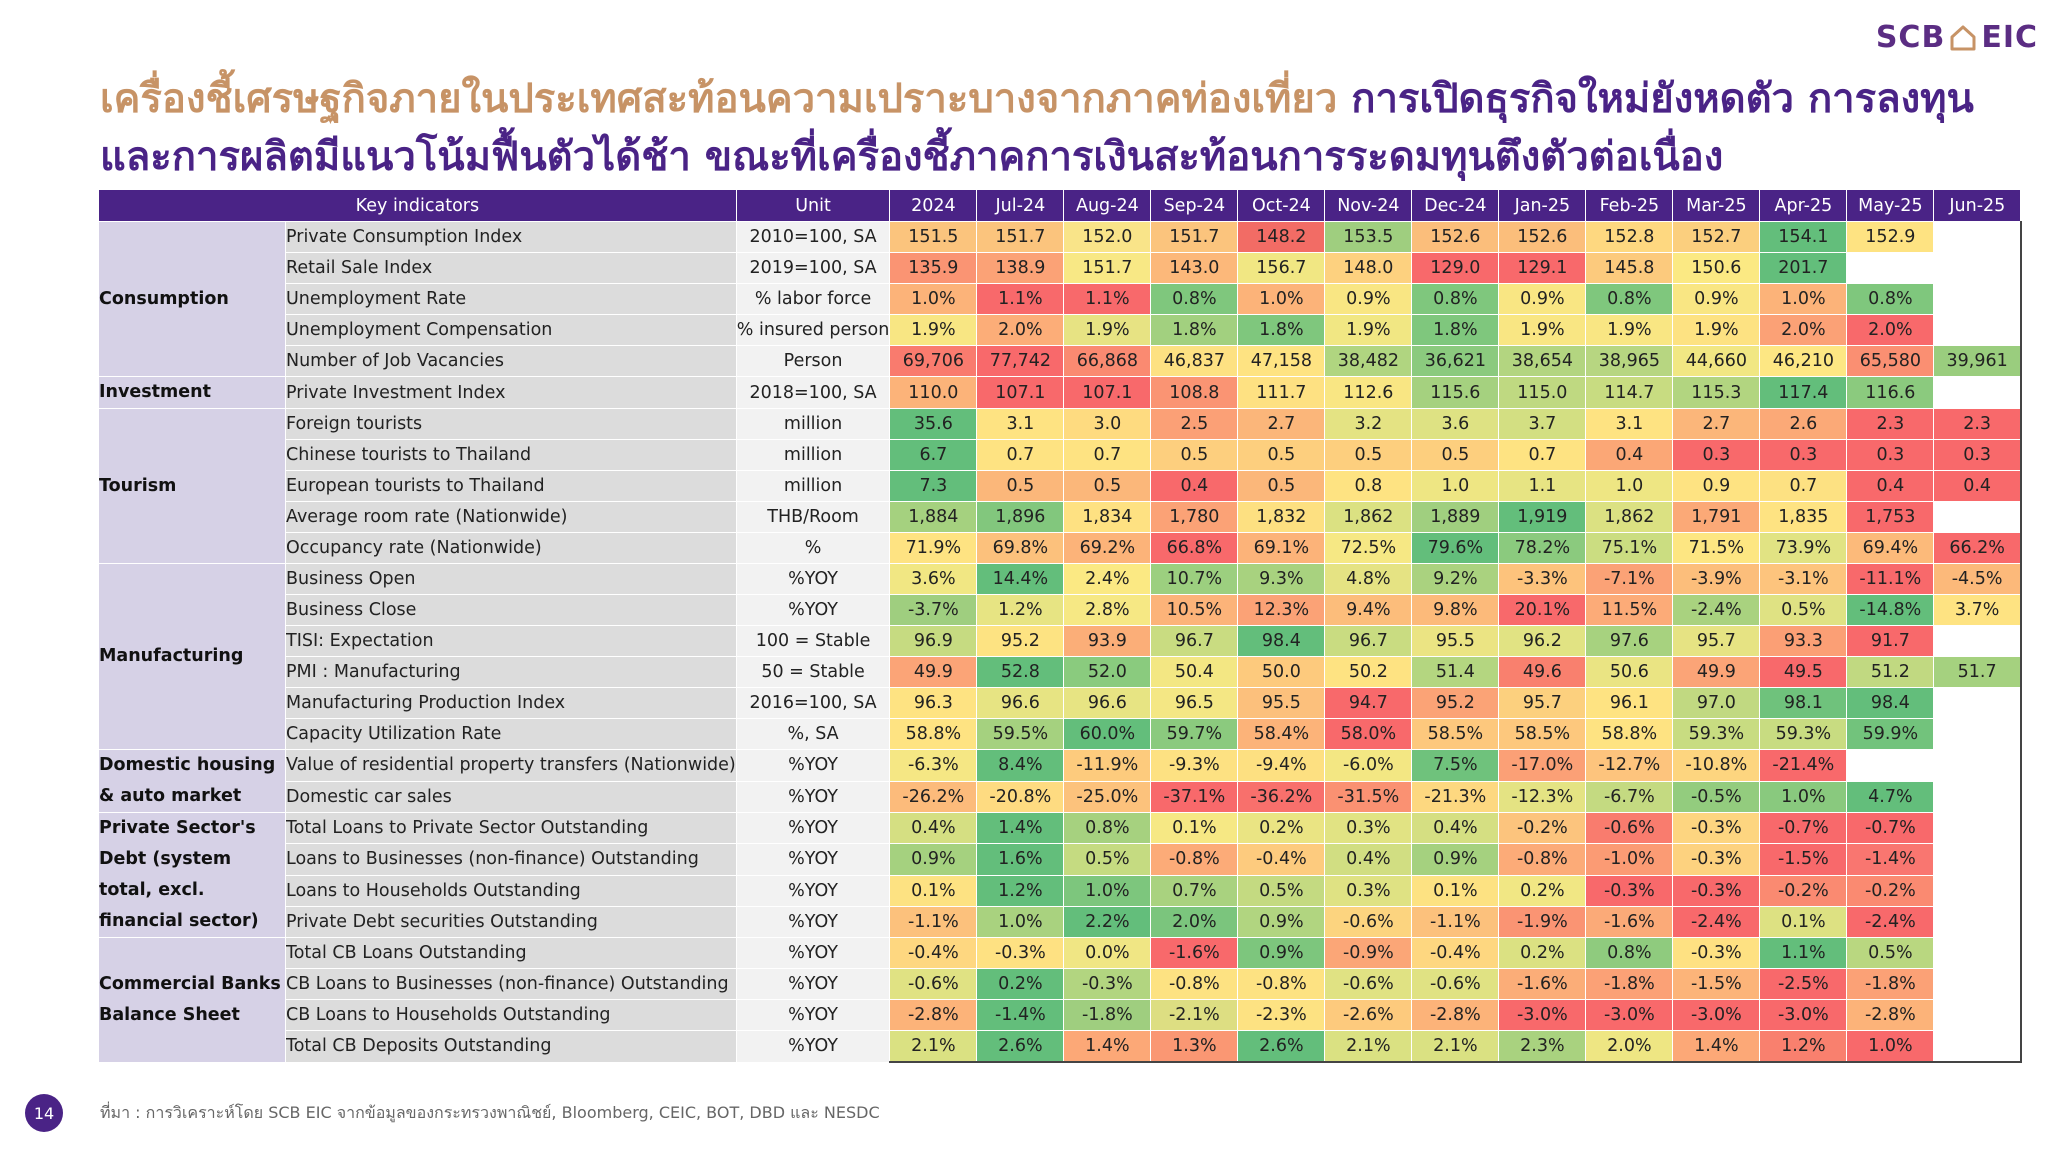  I want to click on value-cell: 129.0, so click(1455, 268).